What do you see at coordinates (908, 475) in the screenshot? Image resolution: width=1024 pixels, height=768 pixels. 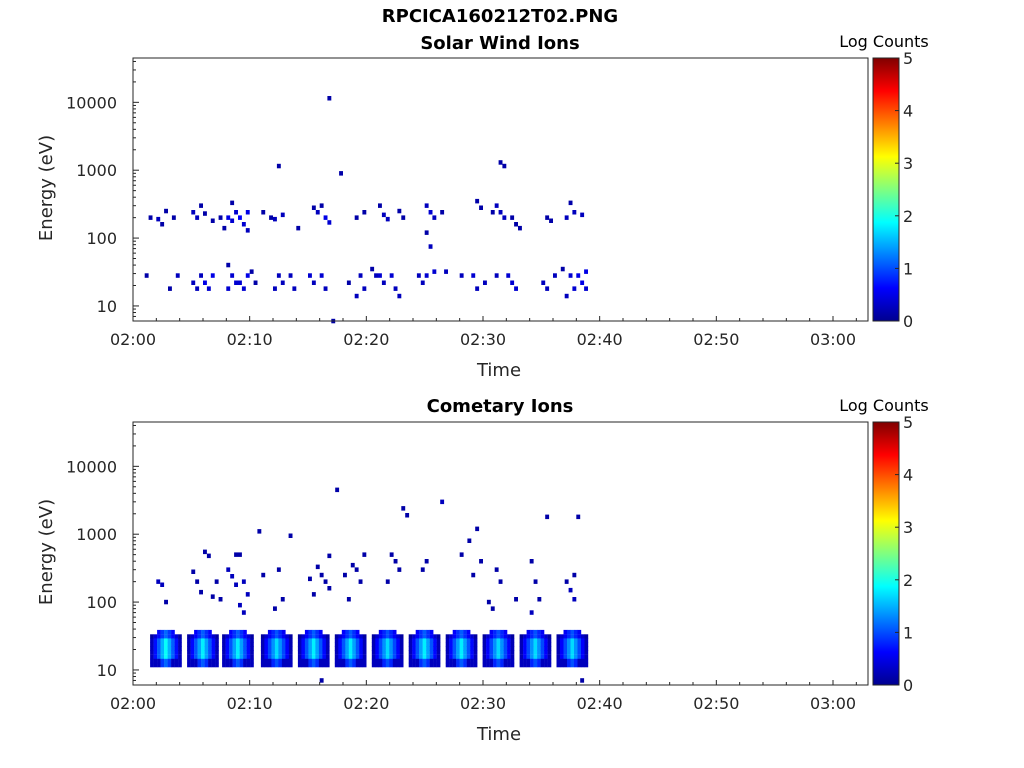 I see `colorbar-tick-label: 4` at bounding box center [908, 475].